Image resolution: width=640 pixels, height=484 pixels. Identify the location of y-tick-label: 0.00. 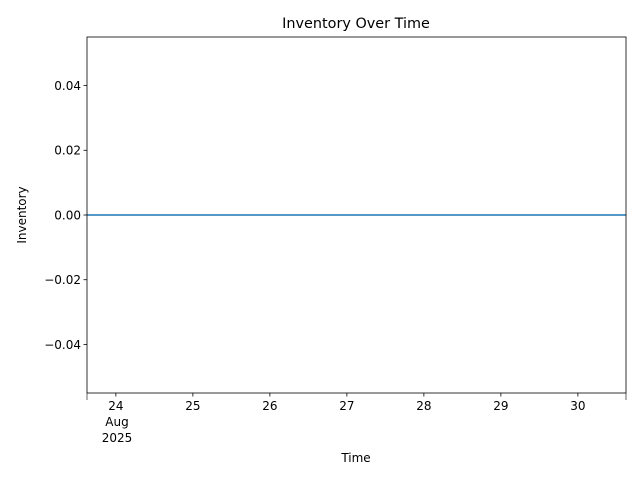
(67, 215).